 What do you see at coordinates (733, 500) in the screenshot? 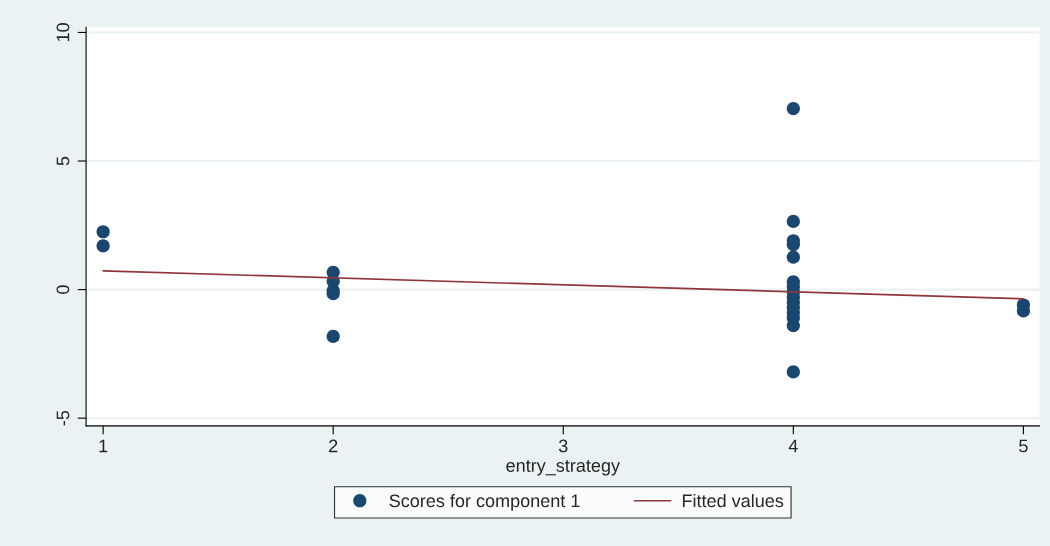
I see `legend-label: Fitted values` at bounding box center [733, 500].